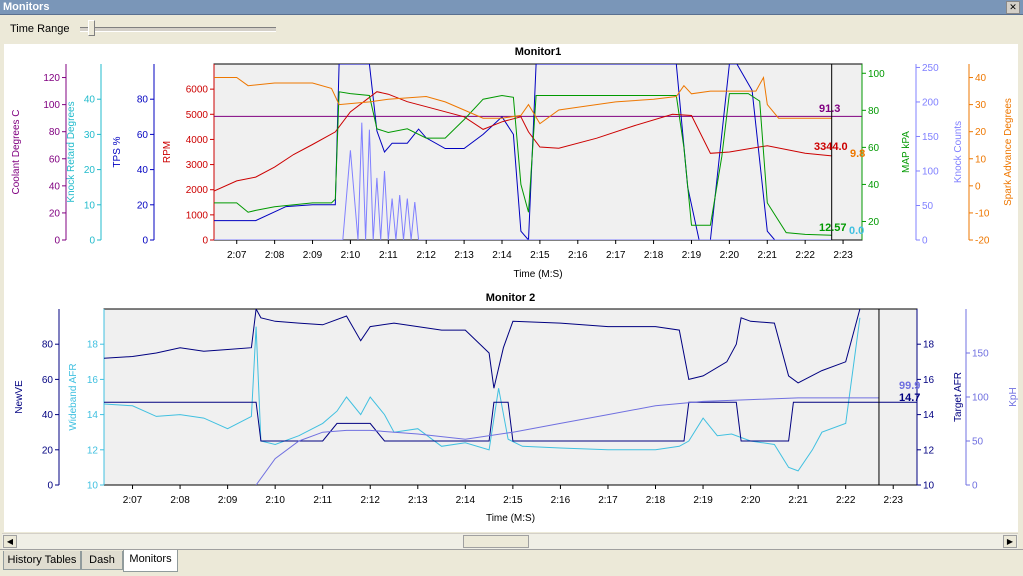 This screenshot has width=1023, height=576. Describe the element at coordinates (145, 241) in the screenshot. I see `tps-tick-label: 0` at that location.